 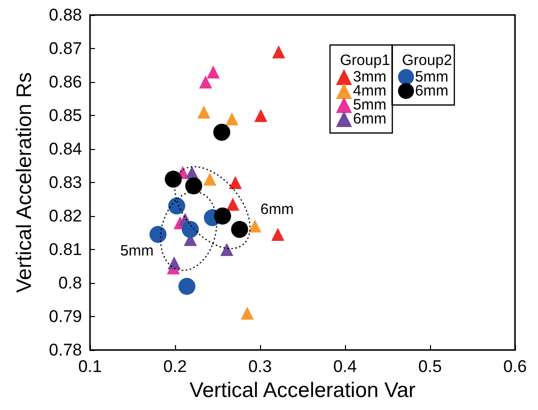 What do you see at coordinates (65, 82) in the screenshot?
I see `y-tick-label: 0.86` at bounding box center [65, 82].